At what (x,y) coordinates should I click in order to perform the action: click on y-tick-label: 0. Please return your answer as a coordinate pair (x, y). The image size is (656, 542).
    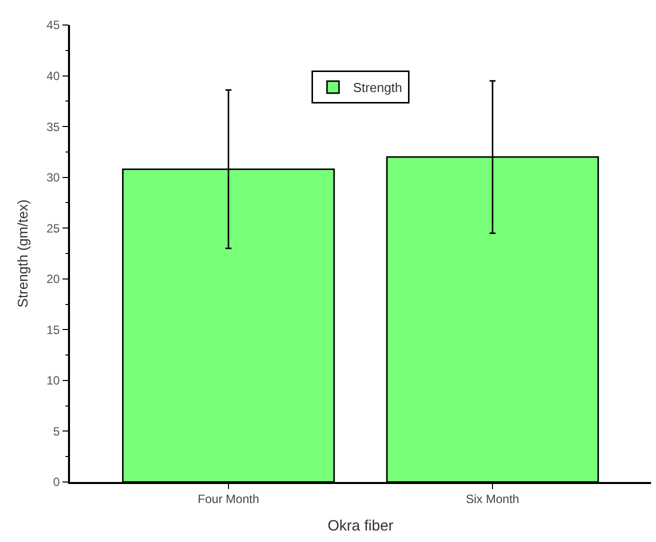
    Looking at the image, I should click on (56, 482).